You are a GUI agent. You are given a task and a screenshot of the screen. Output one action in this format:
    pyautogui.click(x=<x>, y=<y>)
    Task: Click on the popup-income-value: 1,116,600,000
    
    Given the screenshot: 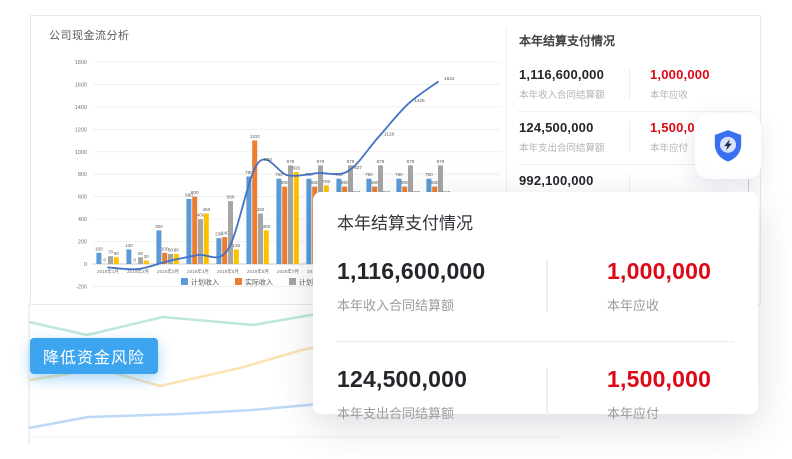 What is the action you would take?
    pyautogui.click(x=411, y=271)
    